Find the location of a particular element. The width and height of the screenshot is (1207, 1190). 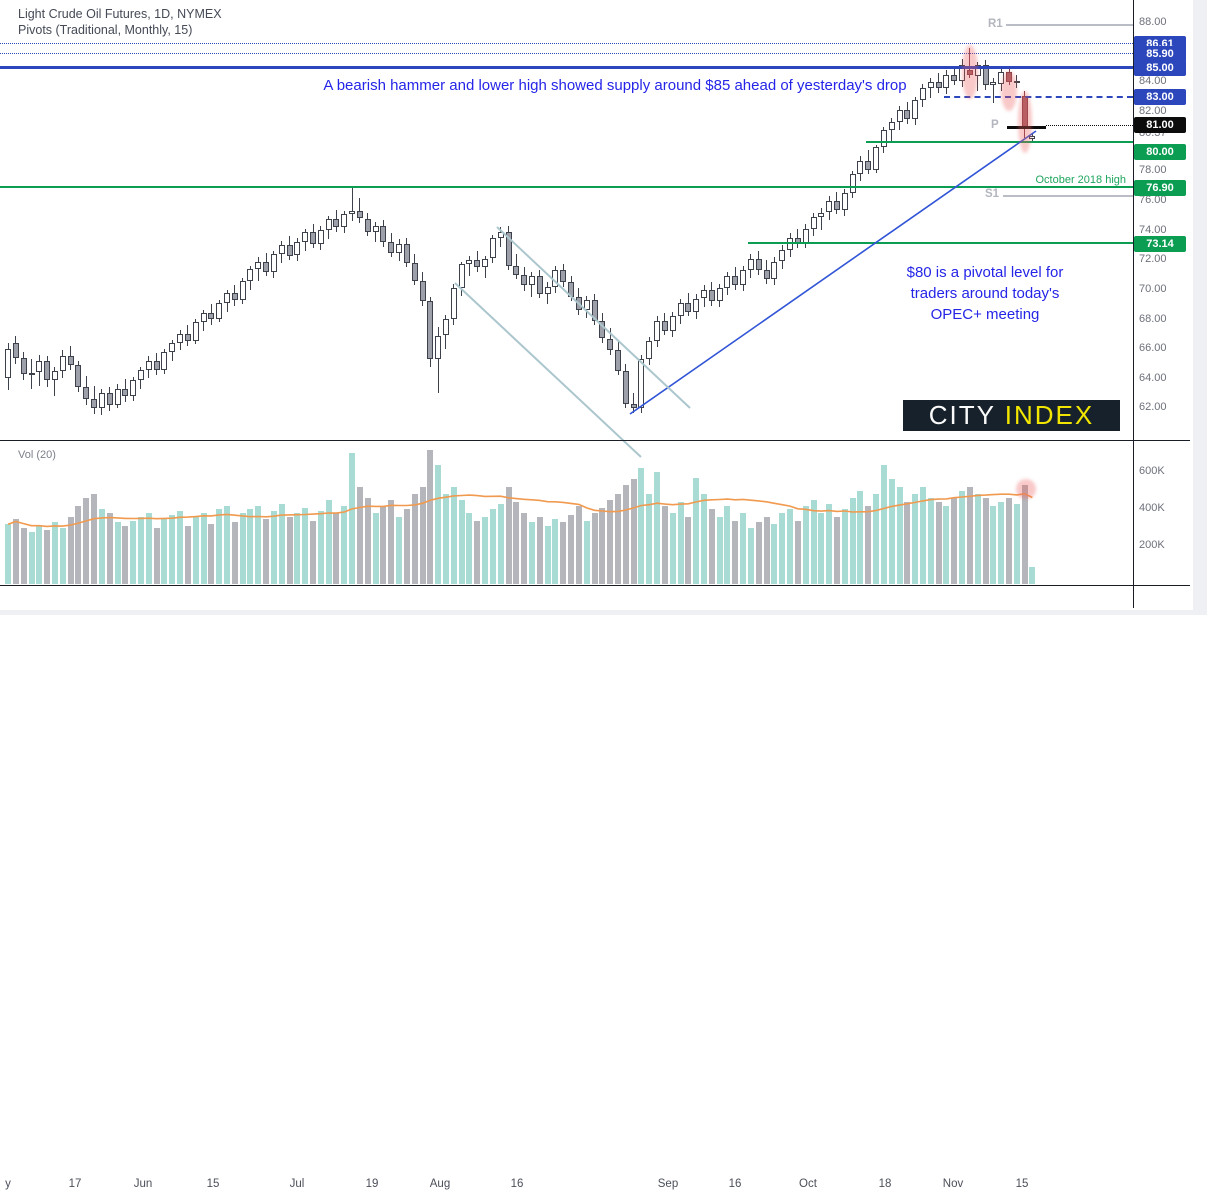

price-axis-label: 66.00 is located at coordinates (1153, 348).